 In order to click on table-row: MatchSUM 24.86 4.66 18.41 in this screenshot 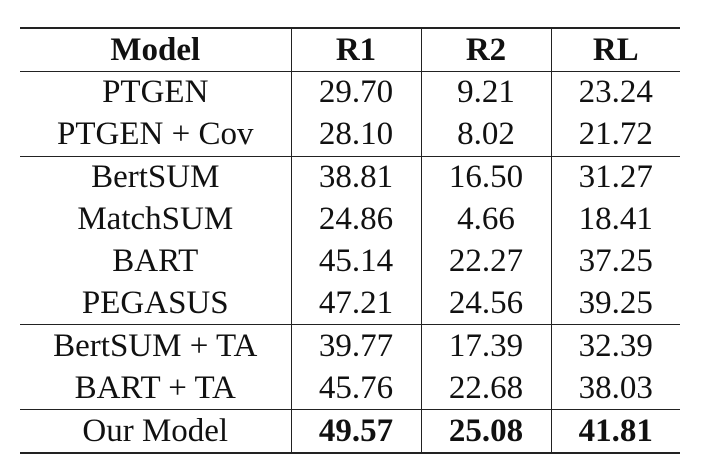, I will do `click(350, 219)`.